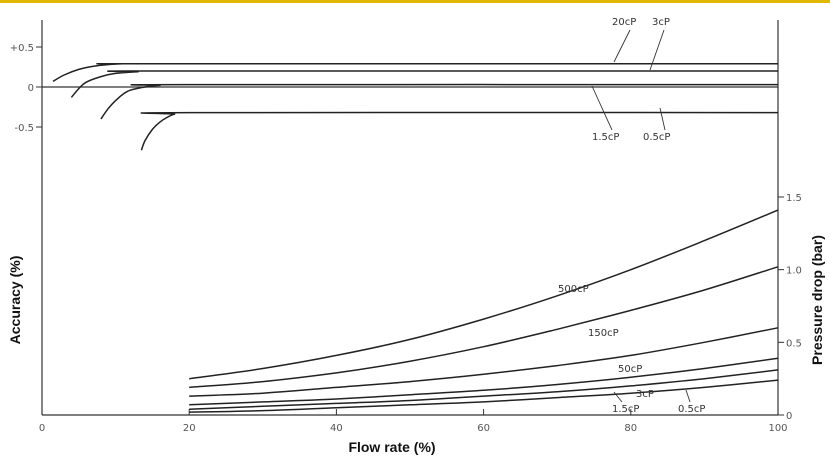 Image resolution: width=830 pixels, height=457 pixels. Describe the element at coordinates (605, 137) in the screenshot. I see `accuracy-label-1-5cP: 1.5cP` at that location.